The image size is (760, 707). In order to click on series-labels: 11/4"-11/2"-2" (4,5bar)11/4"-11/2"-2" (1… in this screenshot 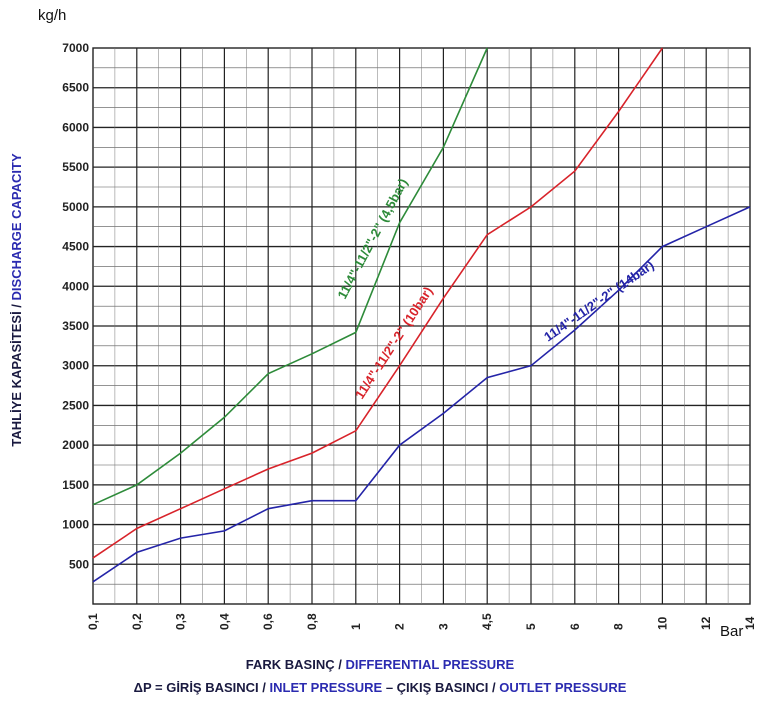, I will do `click(495, 289)`.